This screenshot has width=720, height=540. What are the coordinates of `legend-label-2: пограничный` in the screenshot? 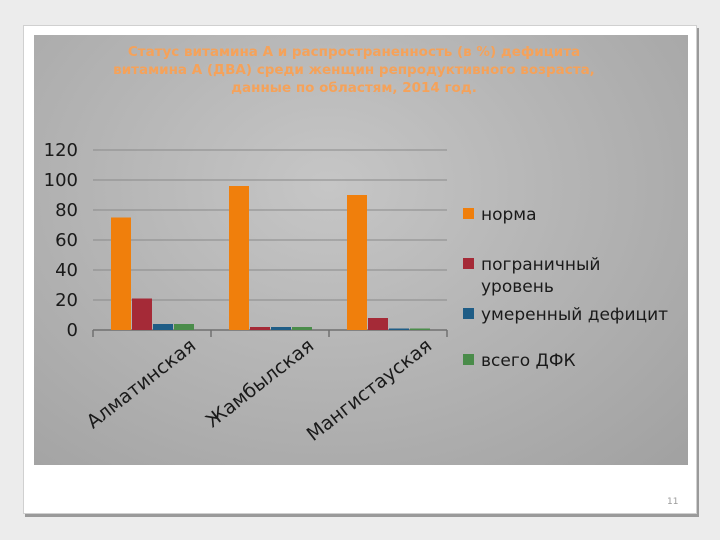 It's located at (540, 265).